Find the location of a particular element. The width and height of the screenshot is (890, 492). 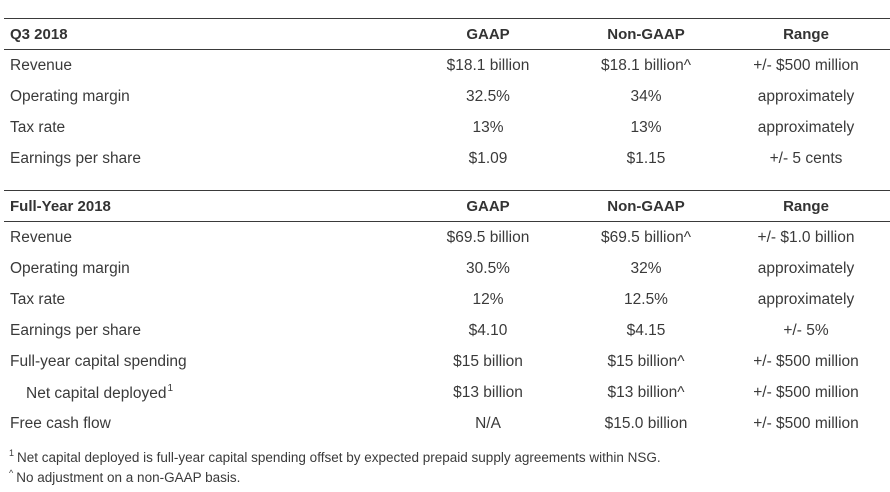

non-gaap-value: $15.0 billion is located at coordinates (646, 423).